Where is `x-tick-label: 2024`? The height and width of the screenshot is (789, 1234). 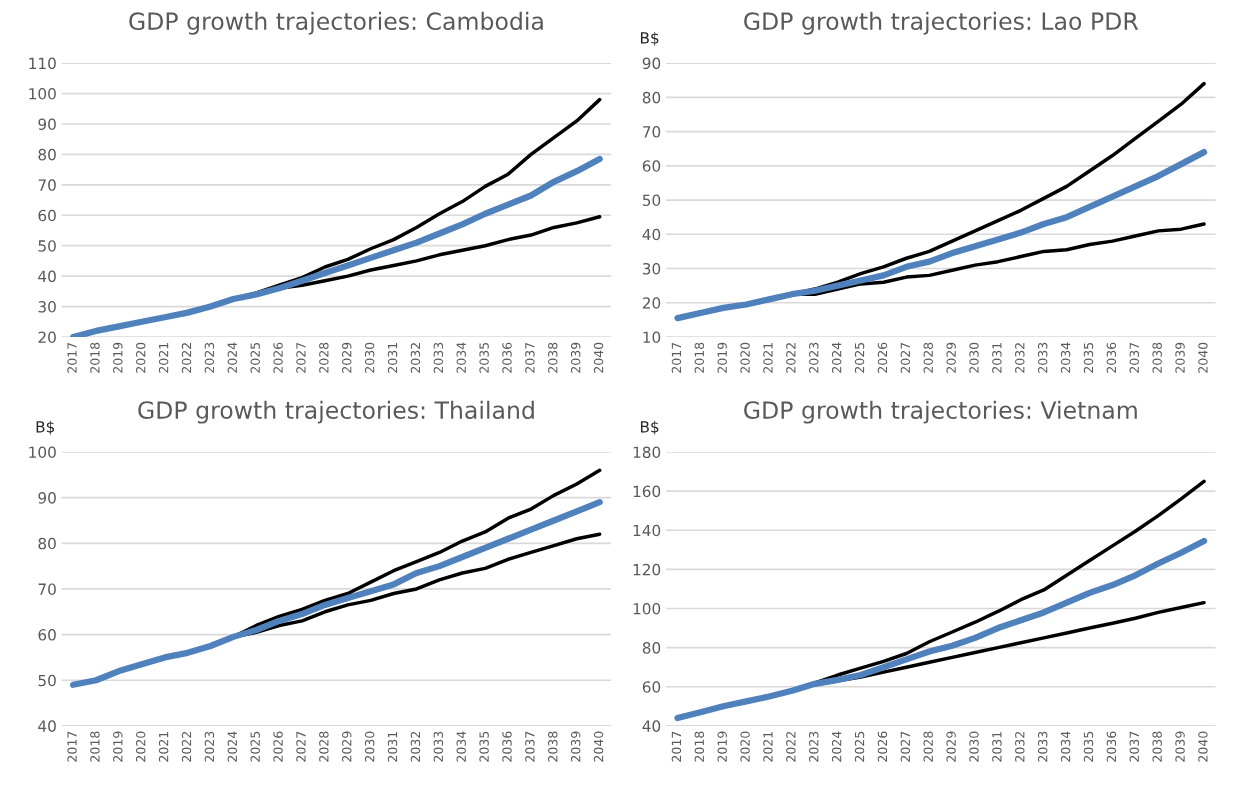 x-tick-label: 2024 is located at coordinates (232, 357).